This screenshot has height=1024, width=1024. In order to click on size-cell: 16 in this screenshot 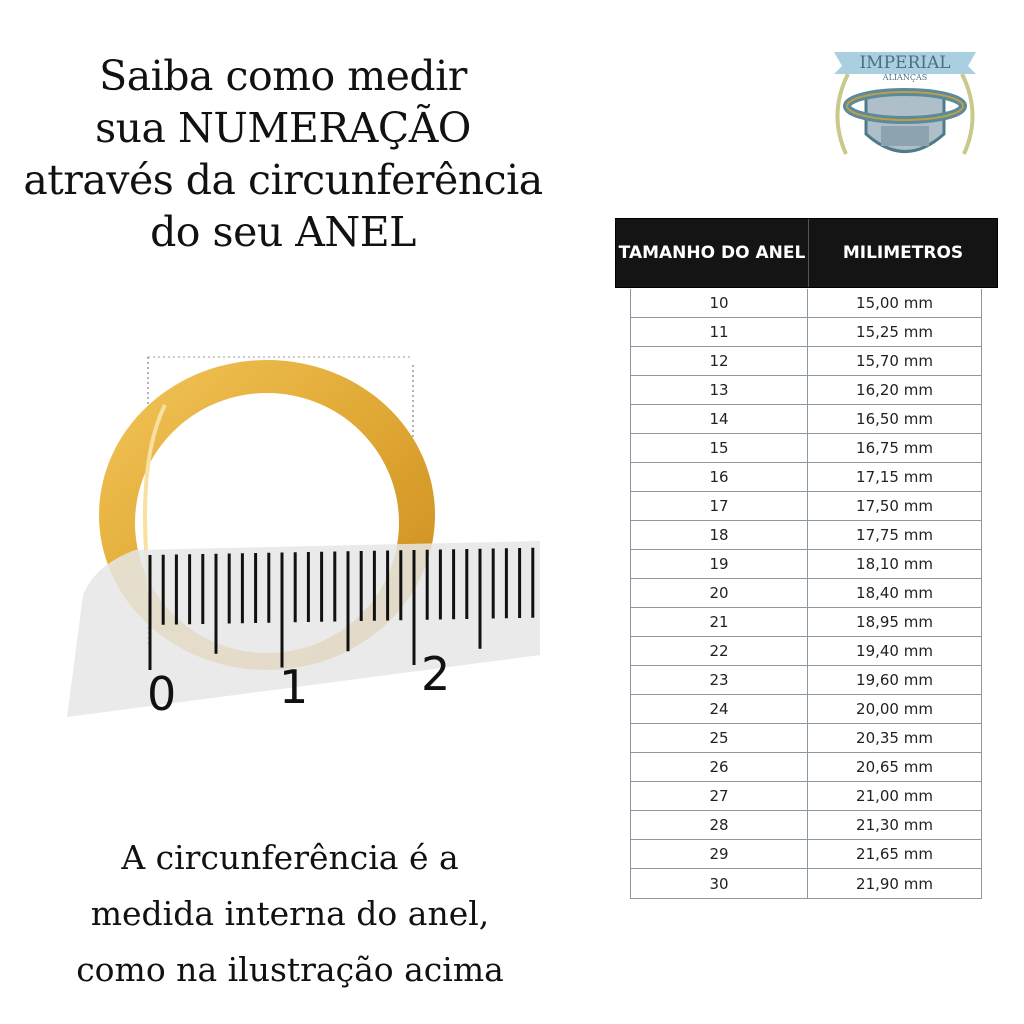, I will do `click(719, 477)`.